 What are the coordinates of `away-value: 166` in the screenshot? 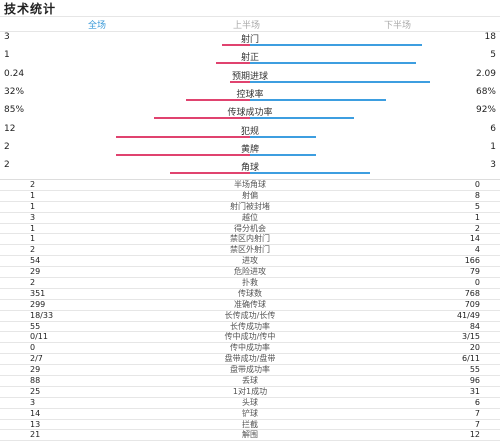 It's located at (472, 261).